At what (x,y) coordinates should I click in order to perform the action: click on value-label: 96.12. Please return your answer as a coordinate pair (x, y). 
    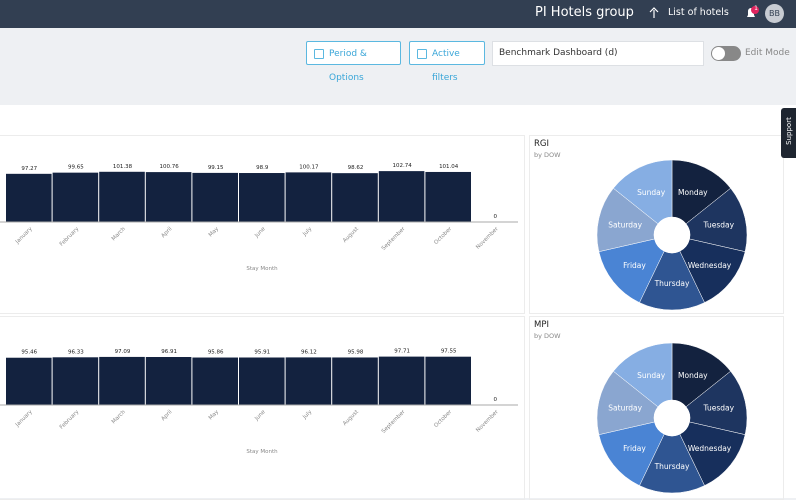
    Looking at the image, I should click on (309, 352).